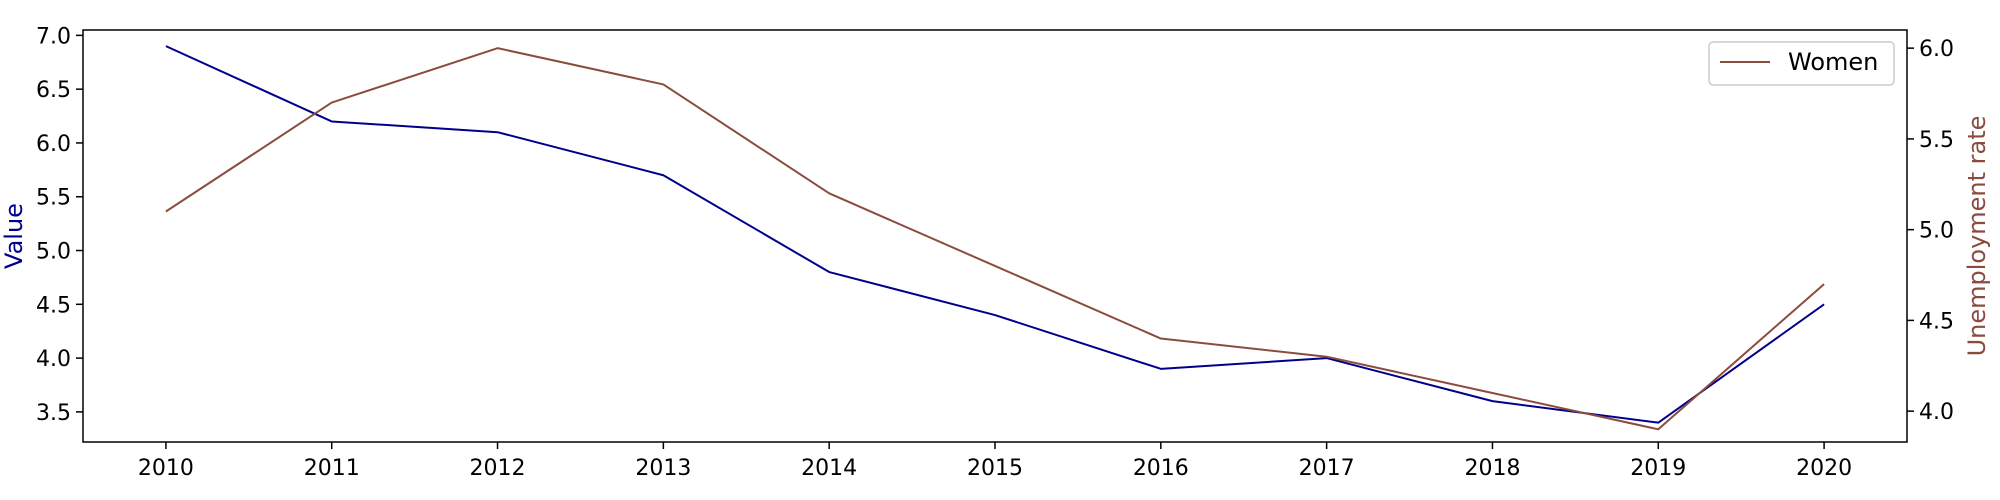 The height and width of the screenshot is (500, 2000). What do you see at coordinates (1161, 468) in the screenshot?
I see `x-tick-label: 2016` at bounding box center [1161, 468].